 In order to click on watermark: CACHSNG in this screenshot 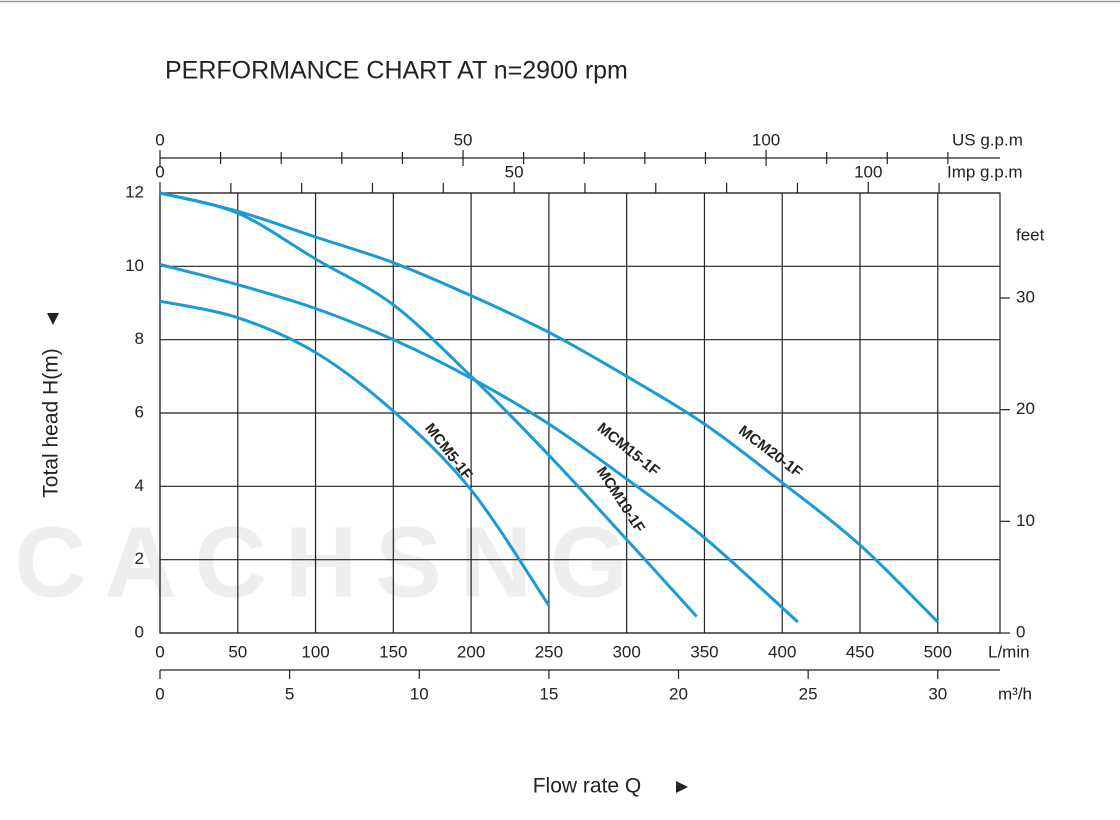, I will do `click(330, 562)`.